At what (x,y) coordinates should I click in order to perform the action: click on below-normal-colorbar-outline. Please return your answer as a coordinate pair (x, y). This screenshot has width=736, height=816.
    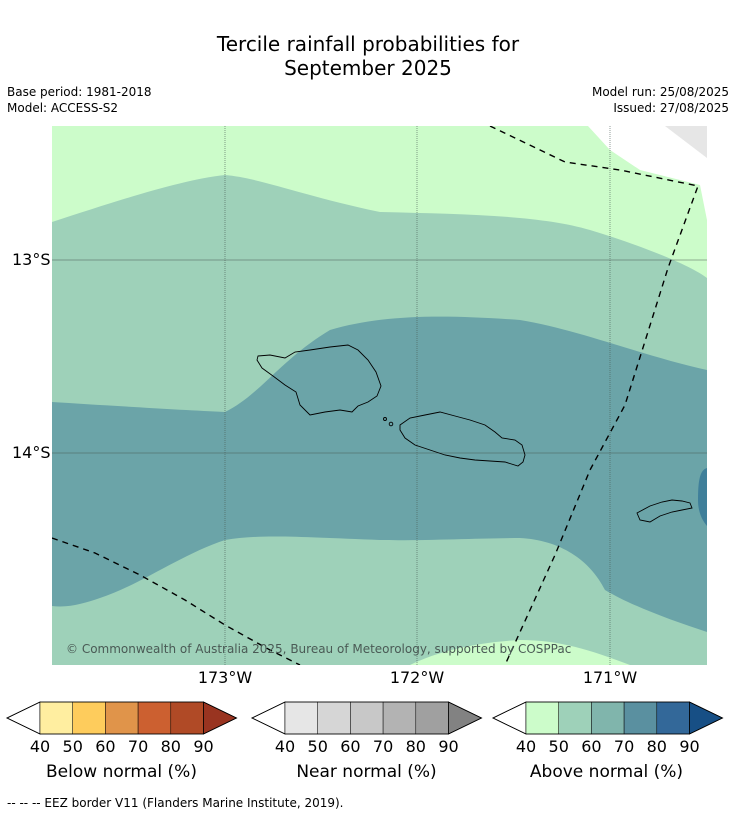
    Looking at the image, I should click on (122, 718).